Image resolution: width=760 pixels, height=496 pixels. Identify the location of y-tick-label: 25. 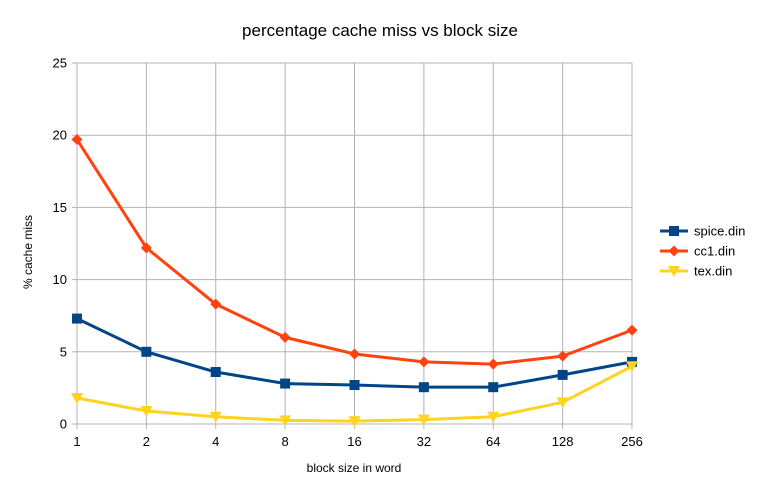
(60, 63).